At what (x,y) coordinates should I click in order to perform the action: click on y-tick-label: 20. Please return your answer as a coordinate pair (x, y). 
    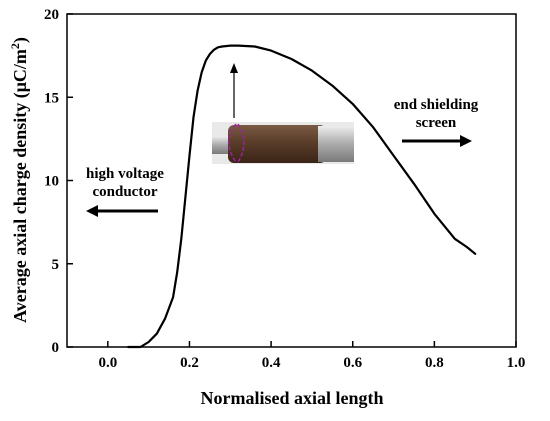
    Looking at the image, I should click on (51, 15).